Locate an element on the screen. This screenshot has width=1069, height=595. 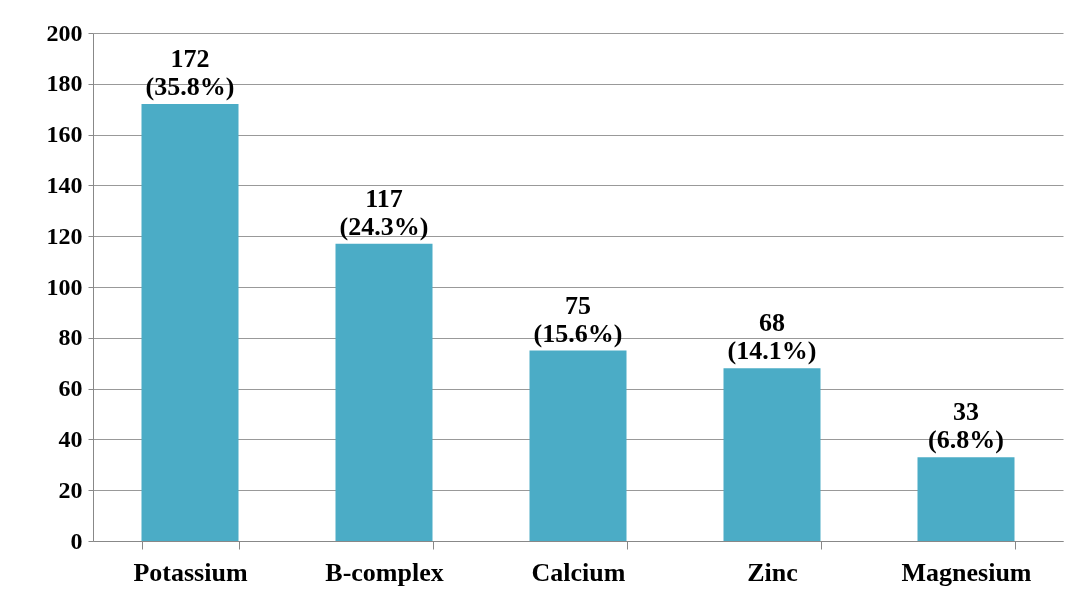
x-tick-label: Potassium is located at coordinates (190, 572).